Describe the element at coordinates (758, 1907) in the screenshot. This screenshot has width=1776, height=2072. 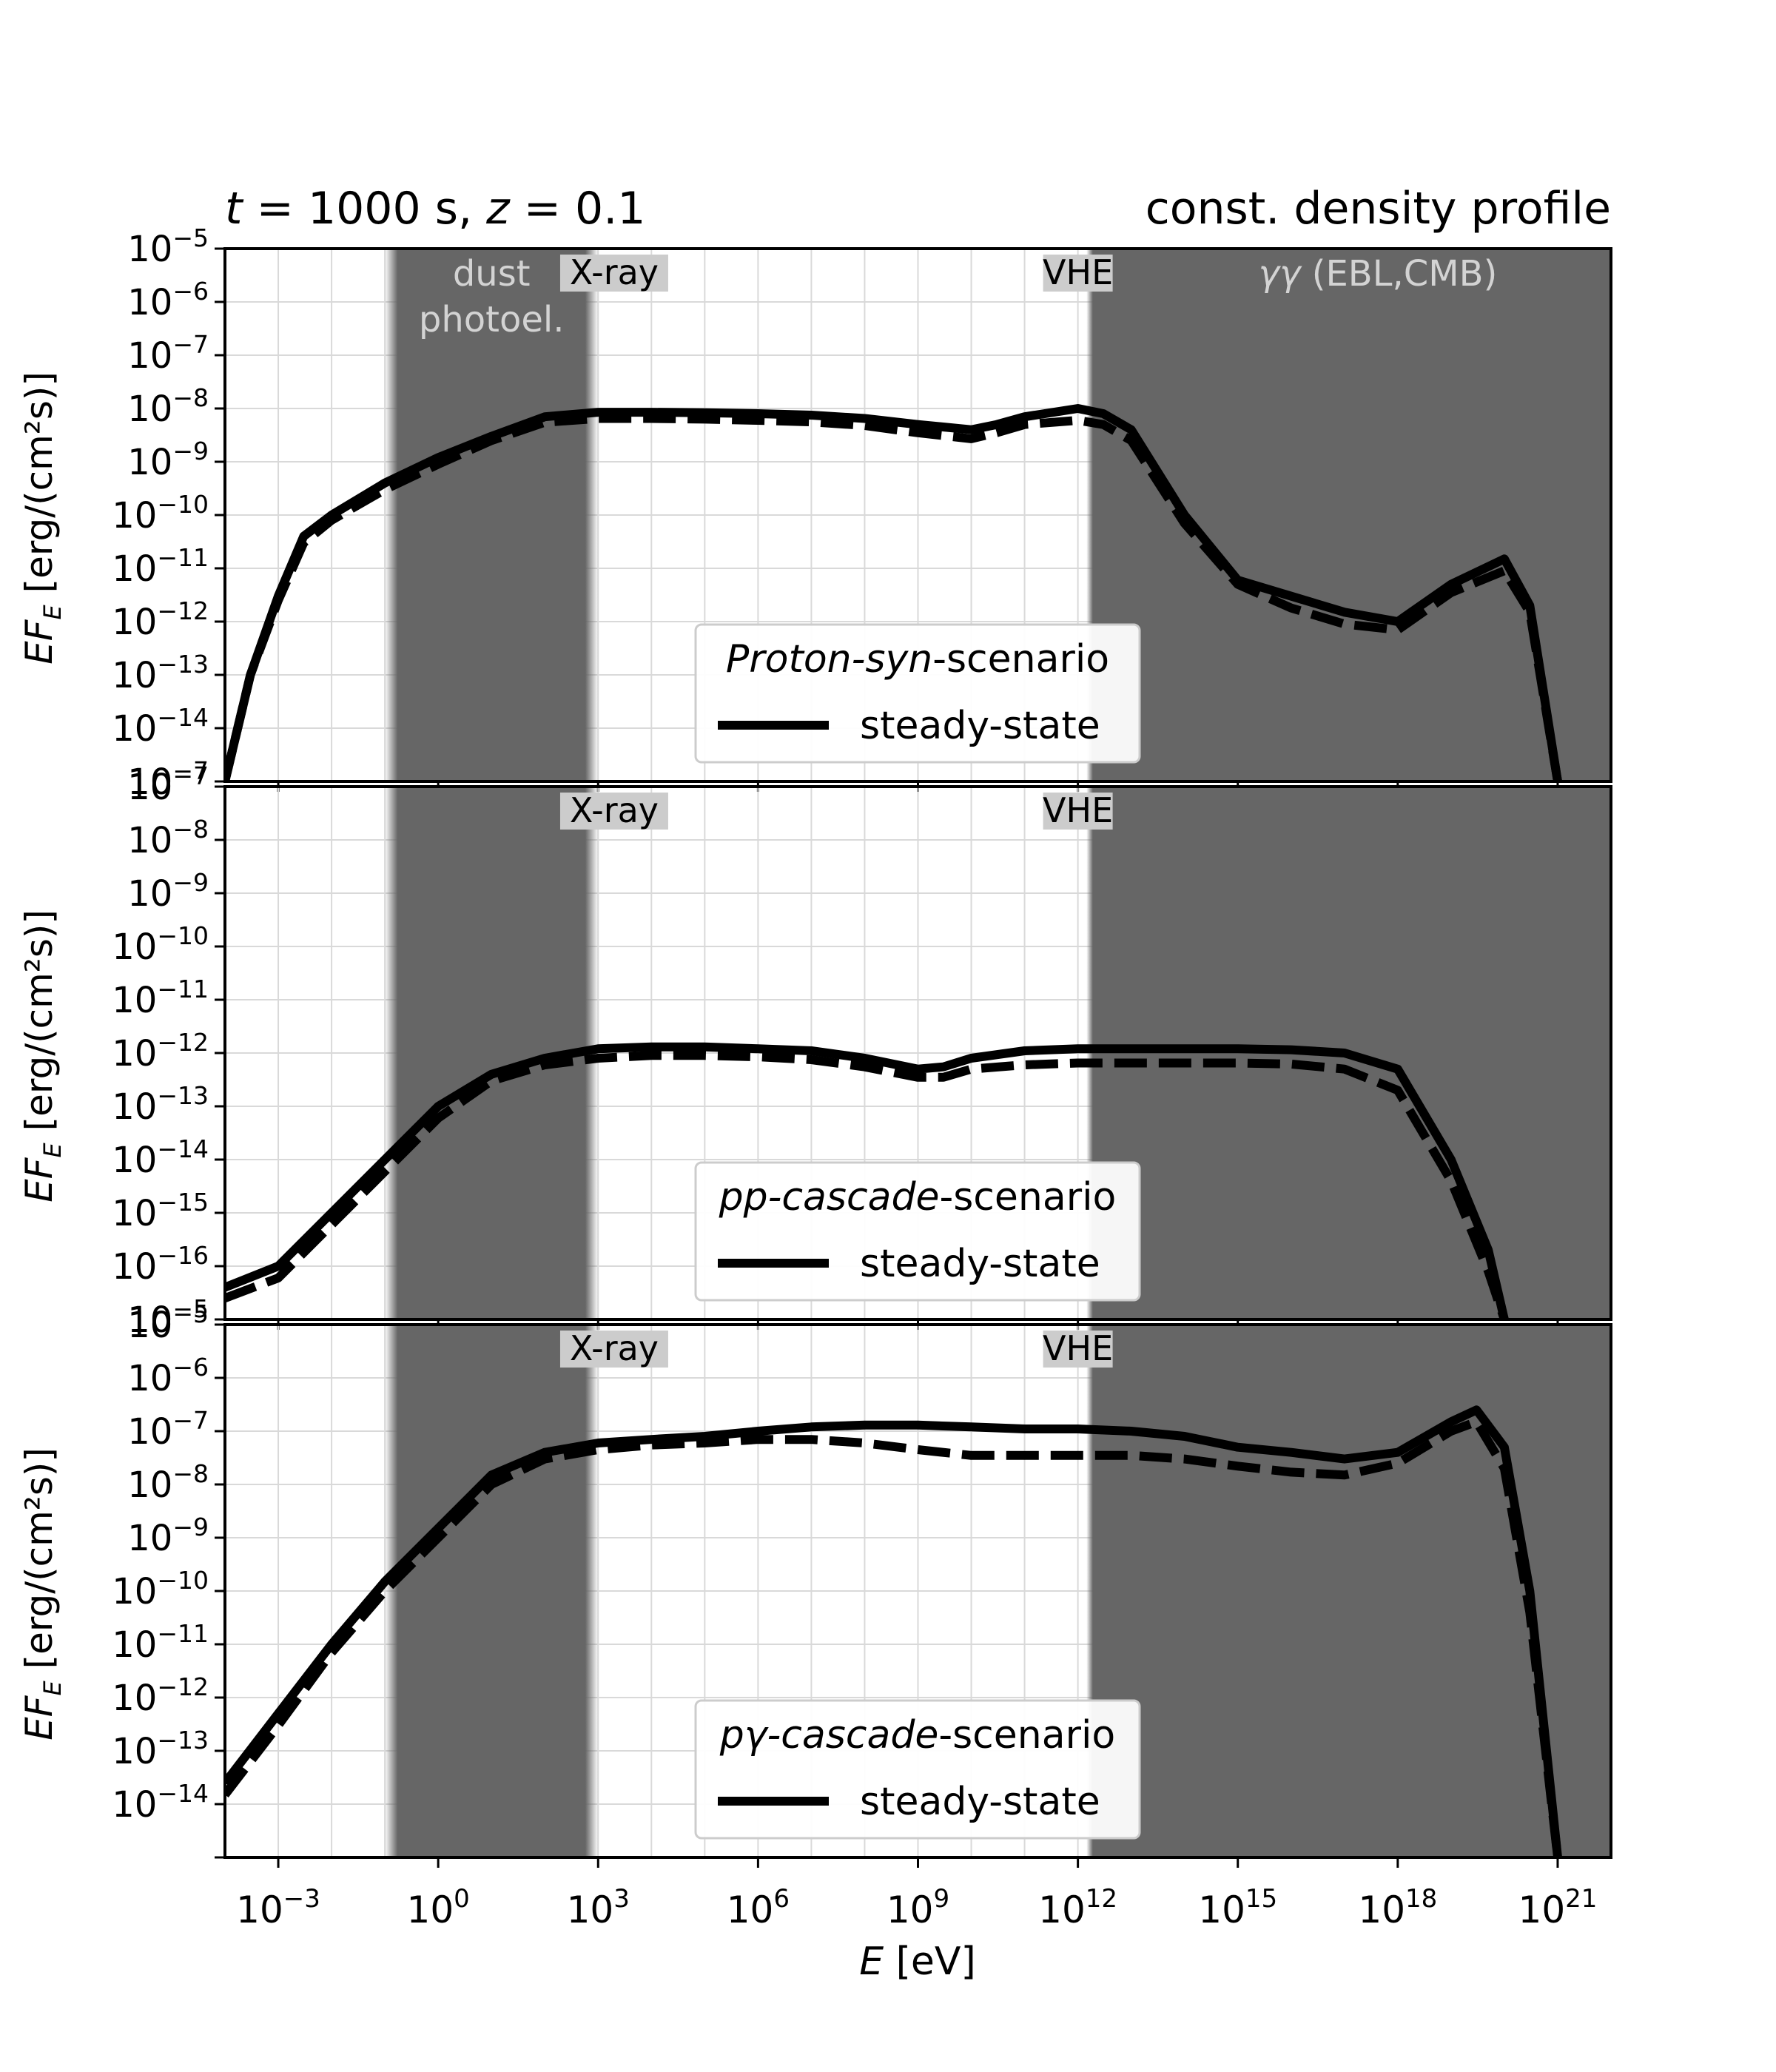
I see `x-tick-label: 10⁶` at that location.